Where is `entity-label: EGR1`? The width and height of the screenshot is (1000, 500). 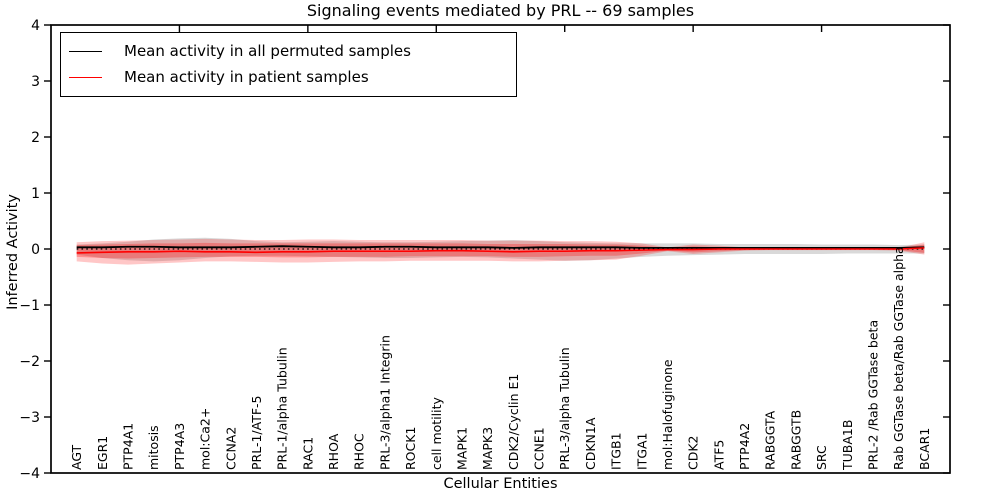 entity-label: EGR1 is located at coordinates (102, 453).